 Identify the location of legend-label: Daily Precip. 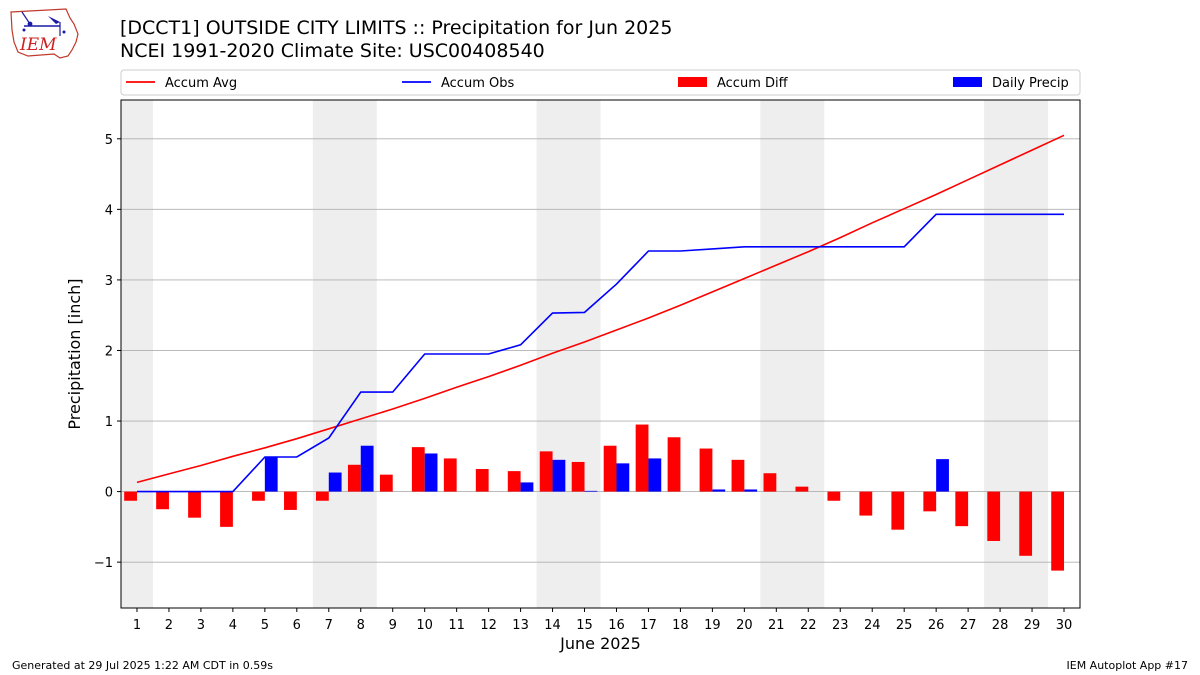
(1030, 83).